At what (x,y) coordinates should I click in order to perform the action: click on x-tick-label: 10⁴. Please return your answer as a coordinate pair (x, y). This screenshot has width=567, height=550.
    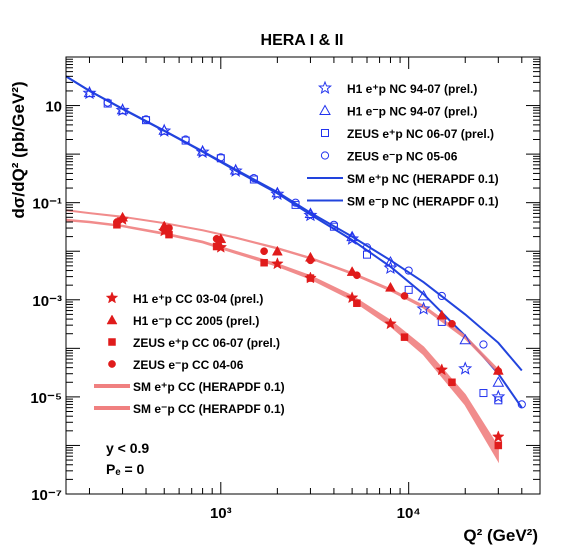
    Looking at the image, I should click on (409, 513).